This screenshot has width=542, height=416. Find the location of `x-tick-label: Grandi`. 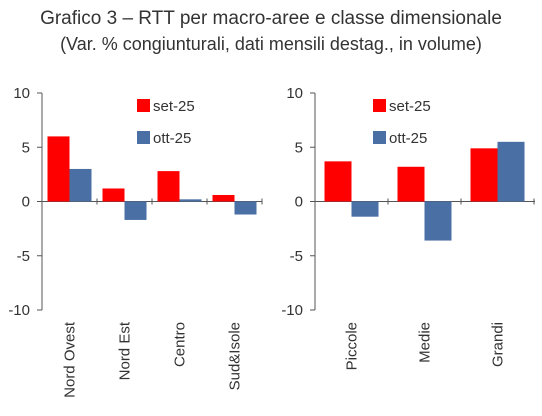

x-tick-label: Grandi is located at coordinates (498, 344).